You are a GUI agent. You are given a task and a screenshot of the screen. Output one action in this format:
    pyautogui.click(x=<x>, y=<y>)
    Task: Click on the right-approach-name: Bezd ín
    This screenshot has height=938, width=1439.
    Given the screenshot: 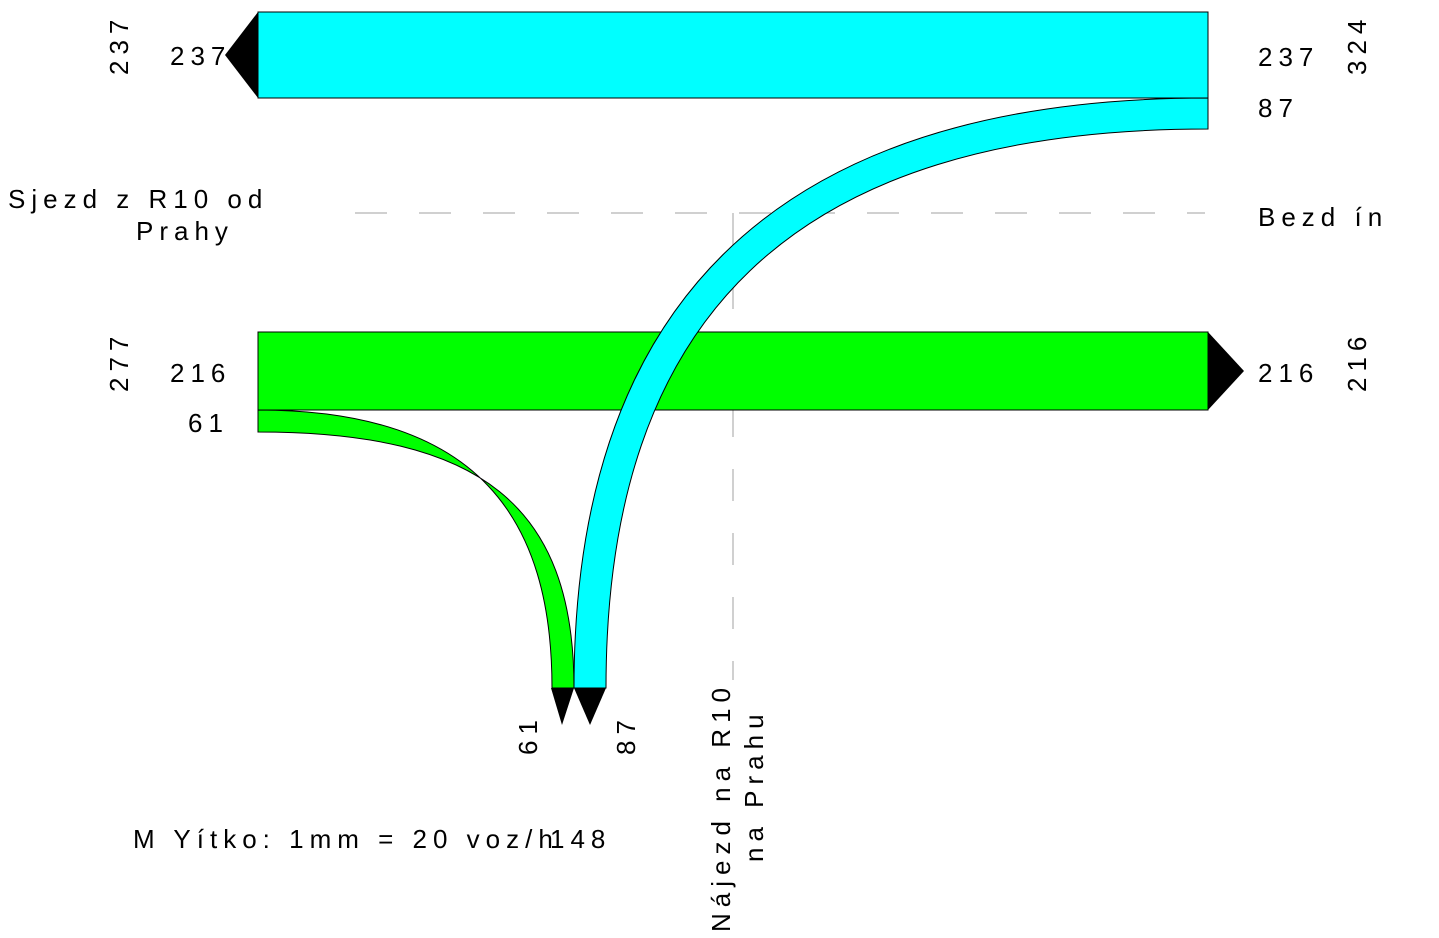 What is the action you would take?
    pyautogui.click(x=1323, y=217)
    